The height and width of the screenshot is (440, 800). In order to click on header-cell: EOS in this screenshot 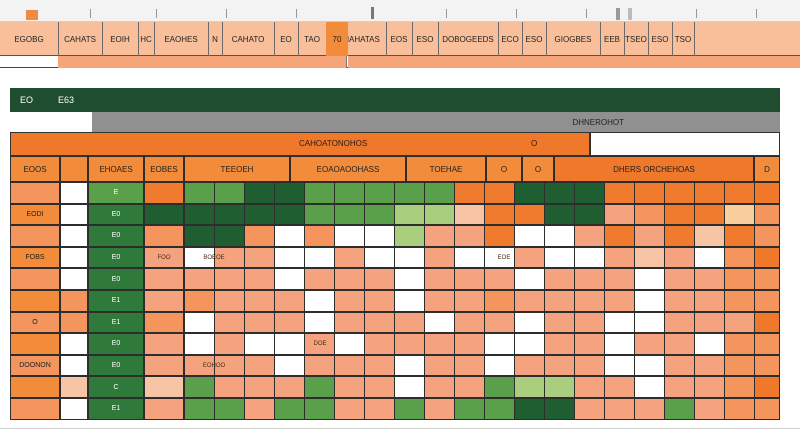, I will do `click(399, 39)`.